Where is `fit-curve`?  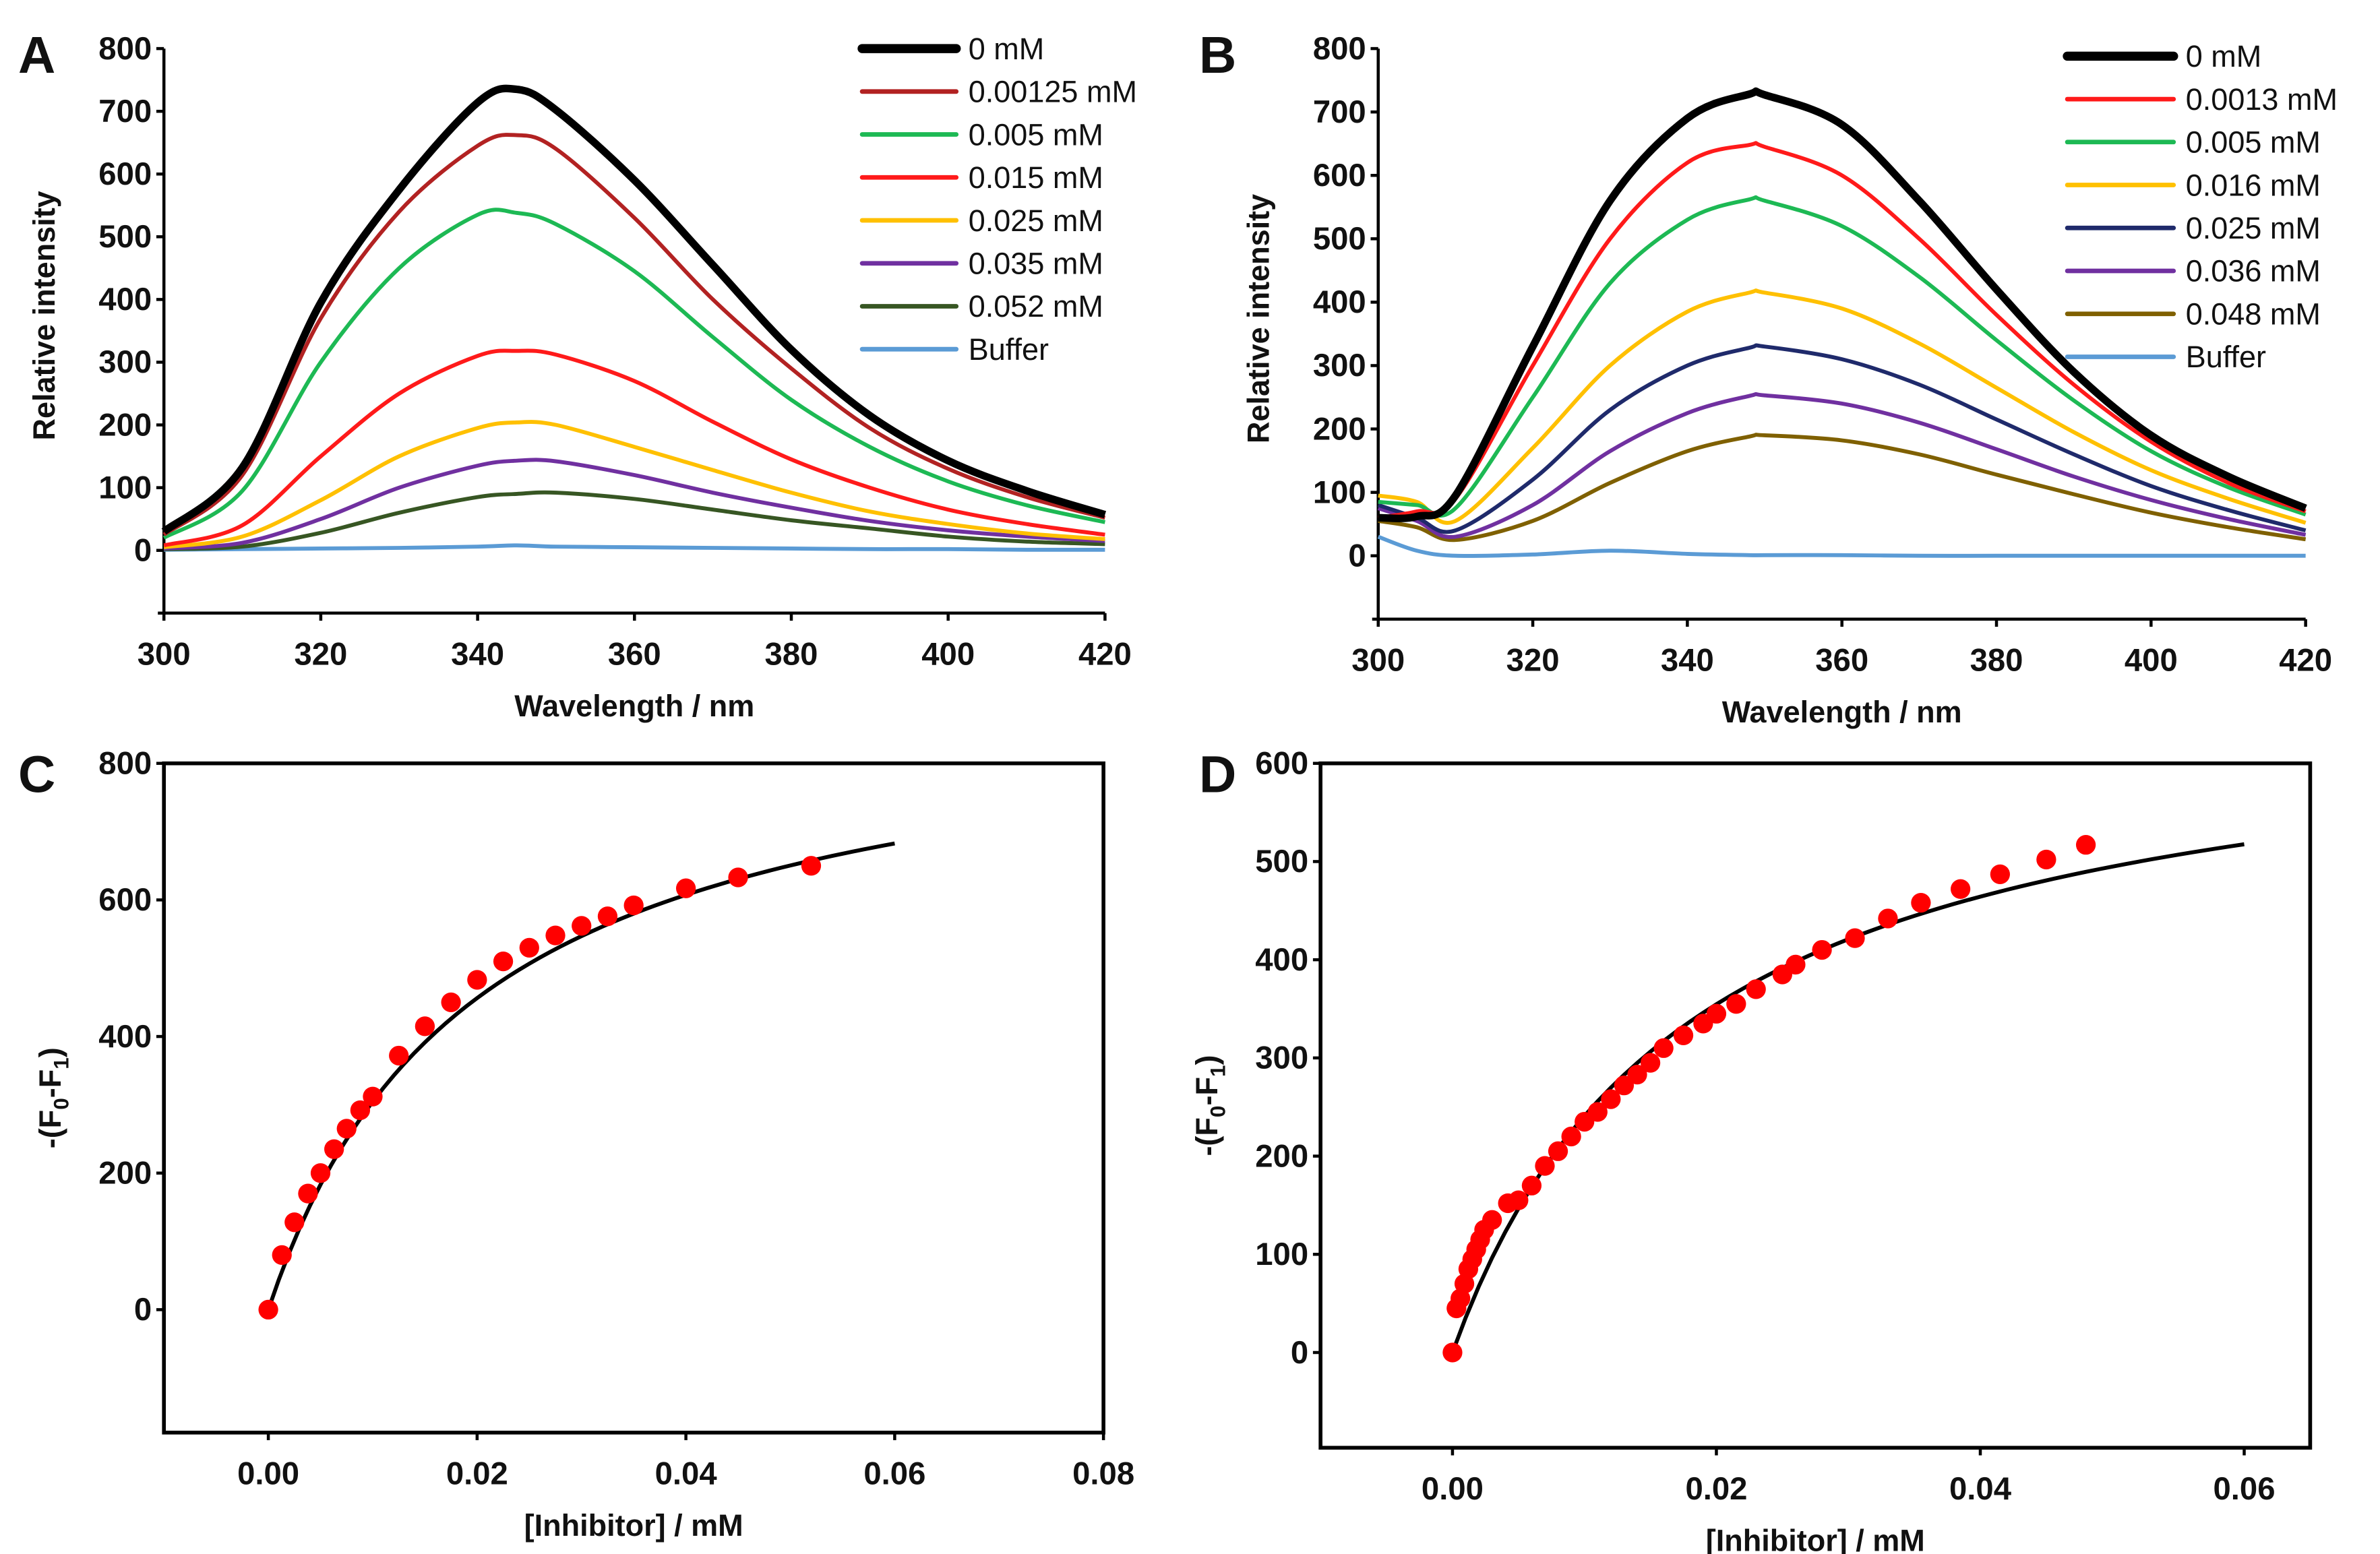 fit-curve is located at coordinates (580, 1076).